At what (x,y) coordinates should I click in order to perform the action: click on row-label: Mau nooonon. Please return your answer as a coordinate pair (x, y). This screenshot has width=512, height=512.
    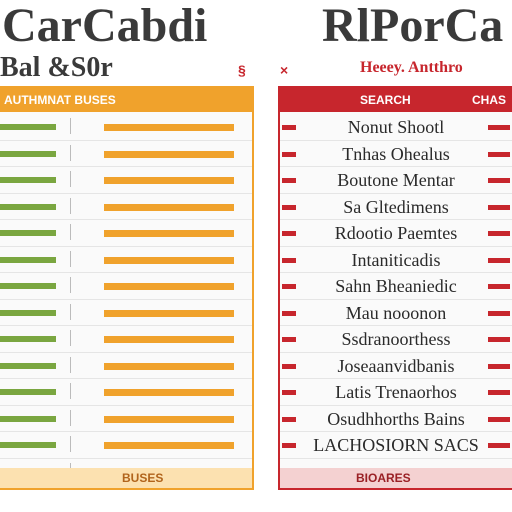
    Looking at the image, I should click on (396, 312).